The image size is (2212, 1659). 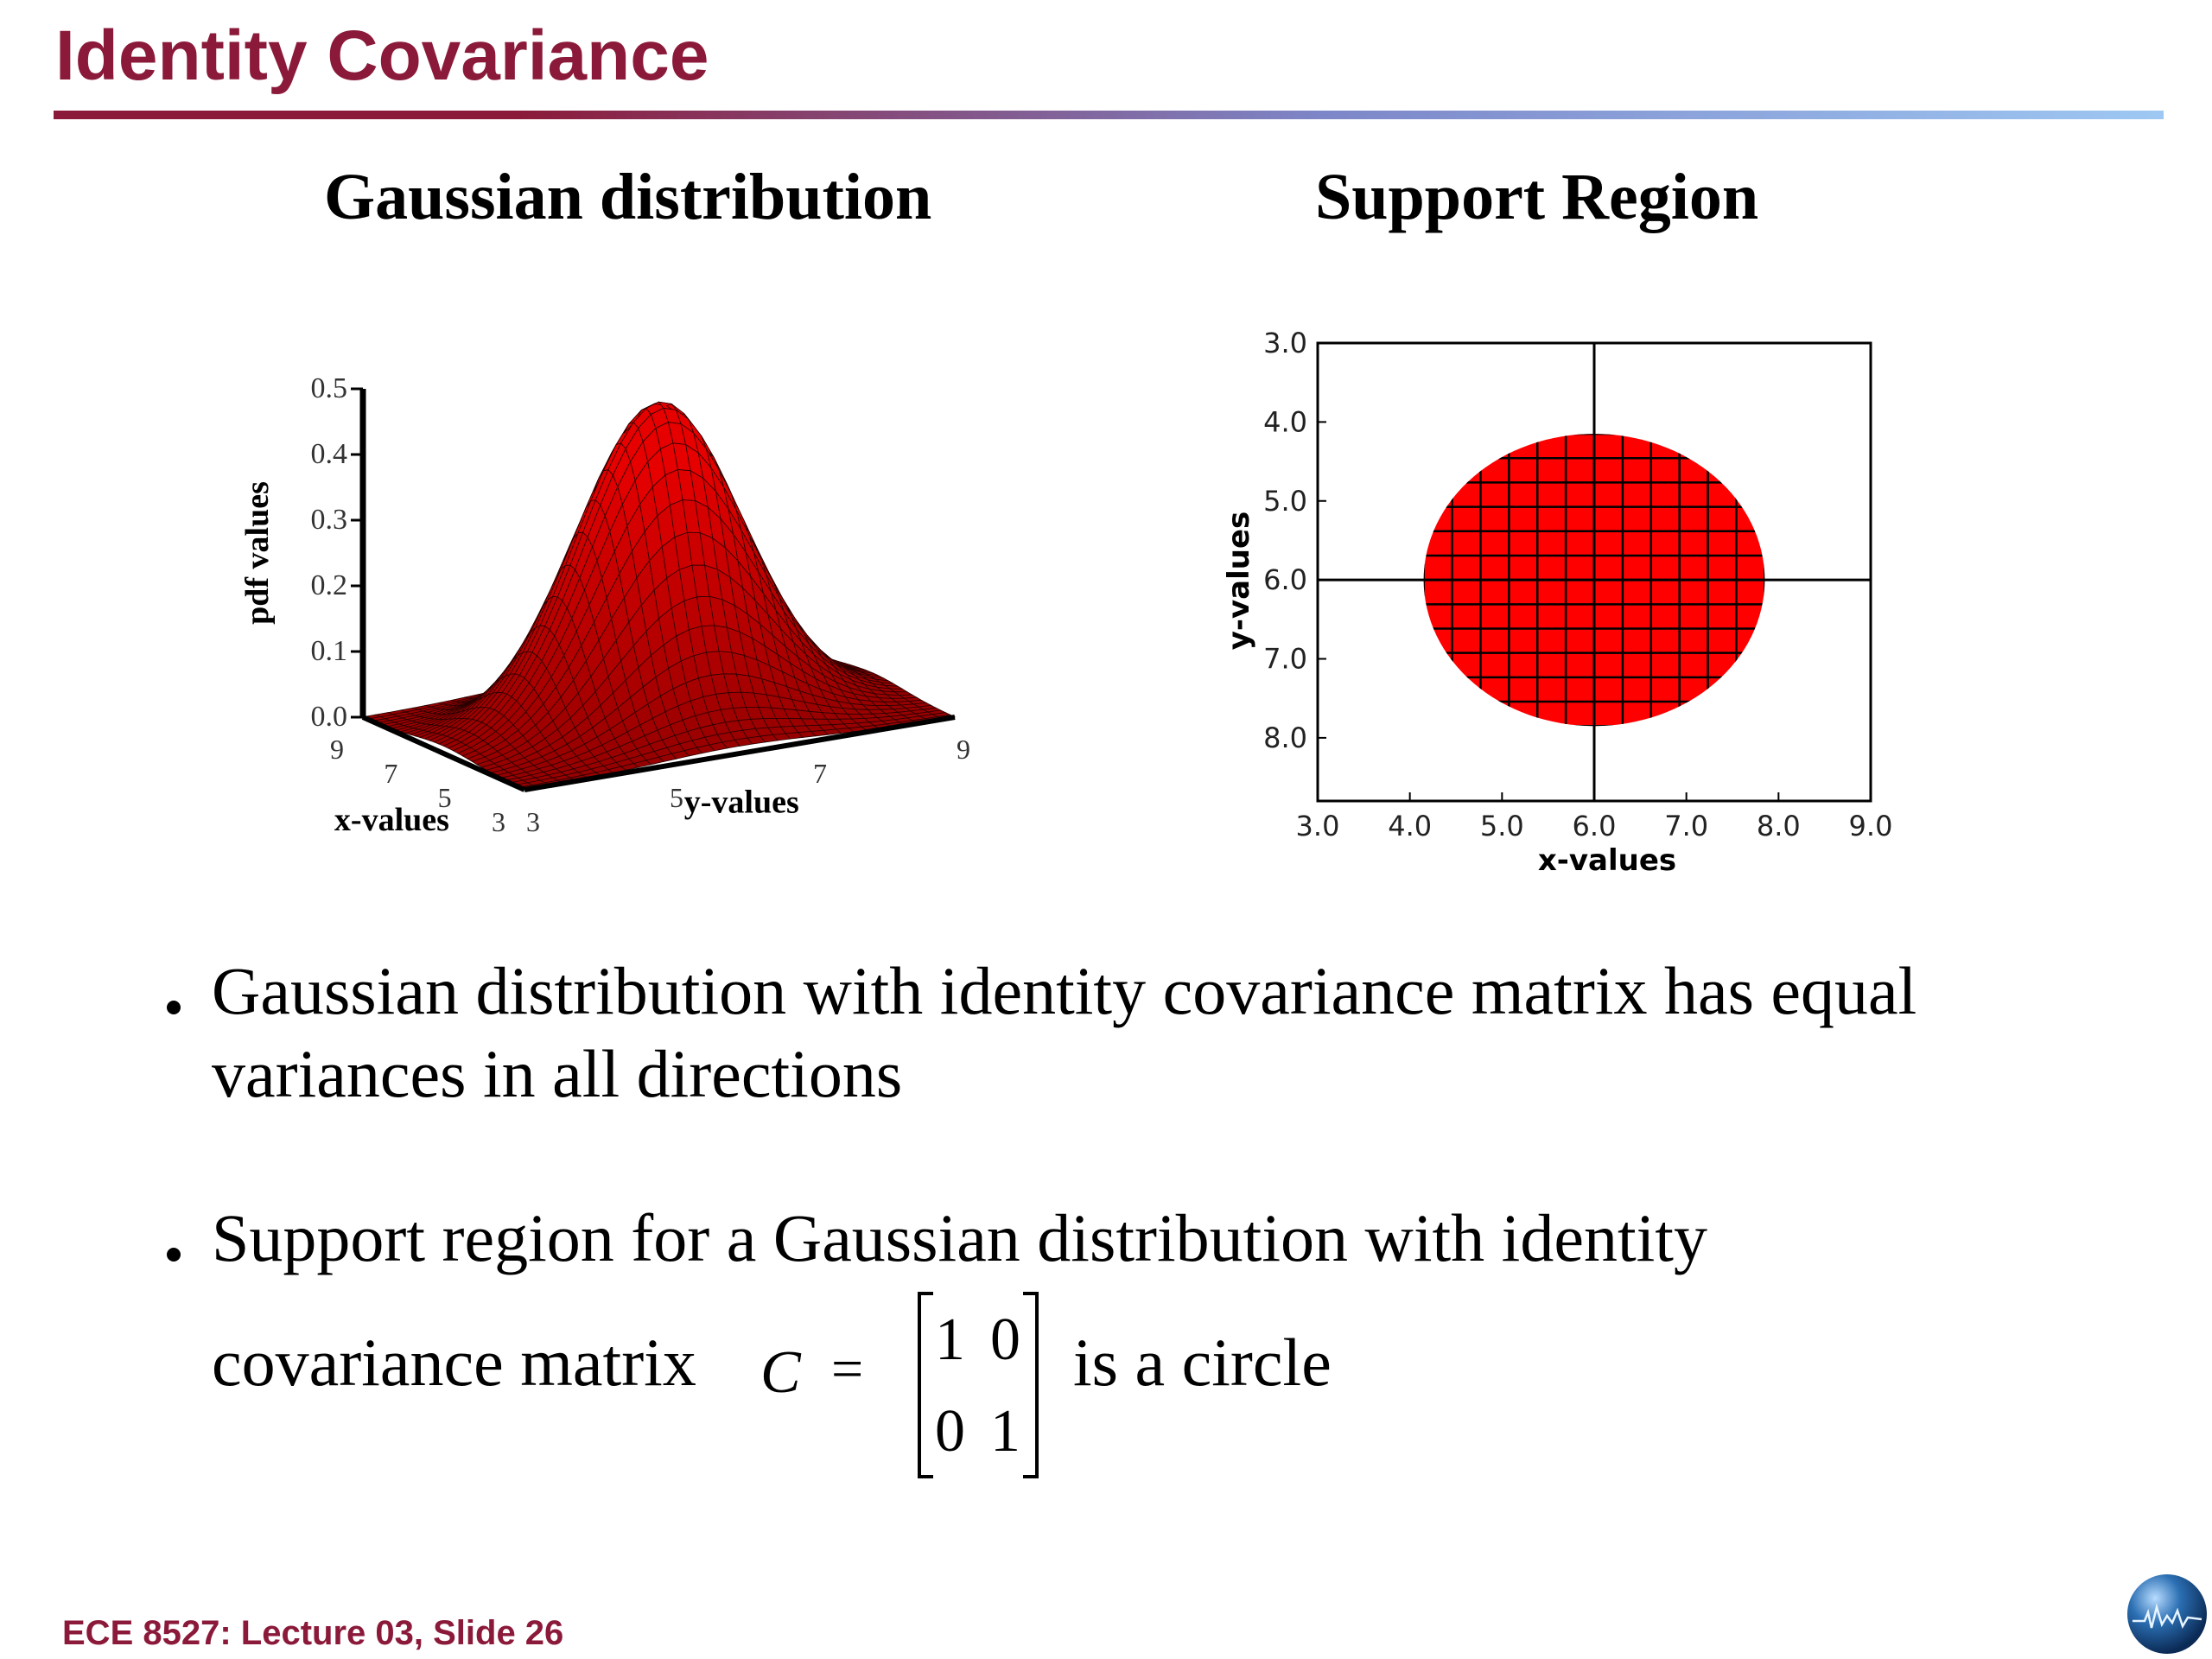 What do you see at coordinates (329, 717) in the screenshot?
I see `z-tick-label: 0.0` at bounding box center [329, 717].